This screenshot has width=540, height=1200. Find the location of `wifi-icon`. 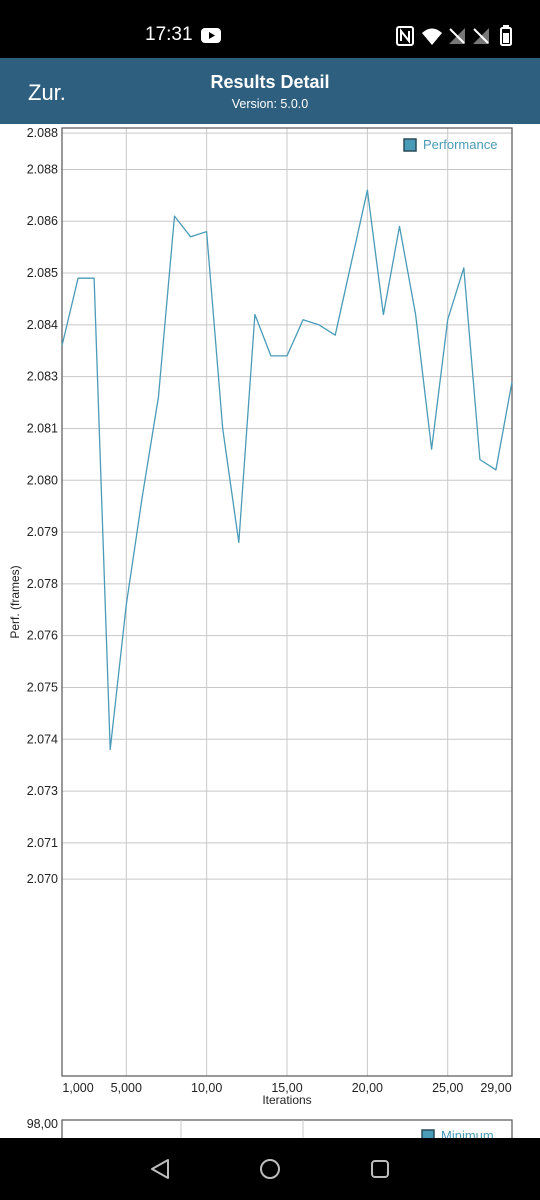

wifi-icon is located at coordinates (432, 36).